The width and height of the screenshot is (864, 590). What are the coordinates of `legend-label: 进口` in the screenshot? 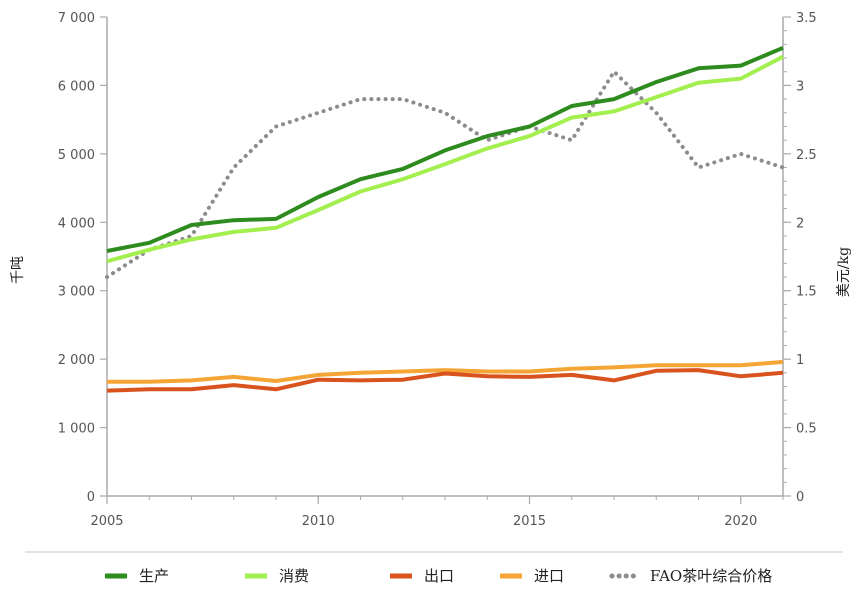 It's located at (549, 576).